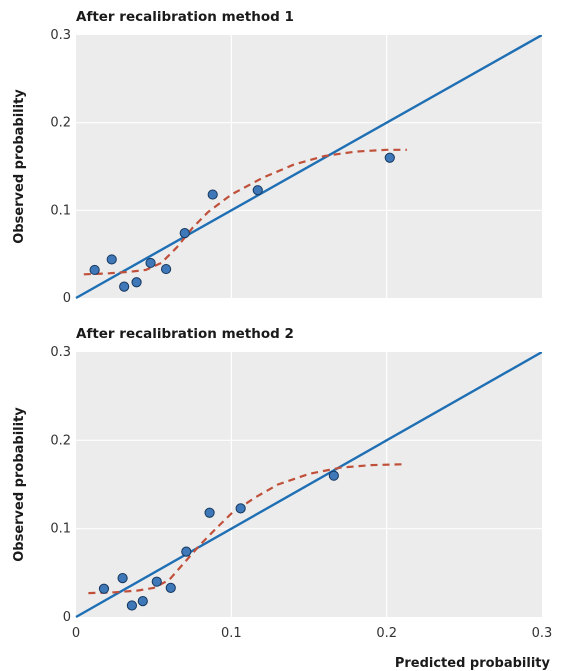  I want to click on x-tick-label: 0.1, so click(231, 633).